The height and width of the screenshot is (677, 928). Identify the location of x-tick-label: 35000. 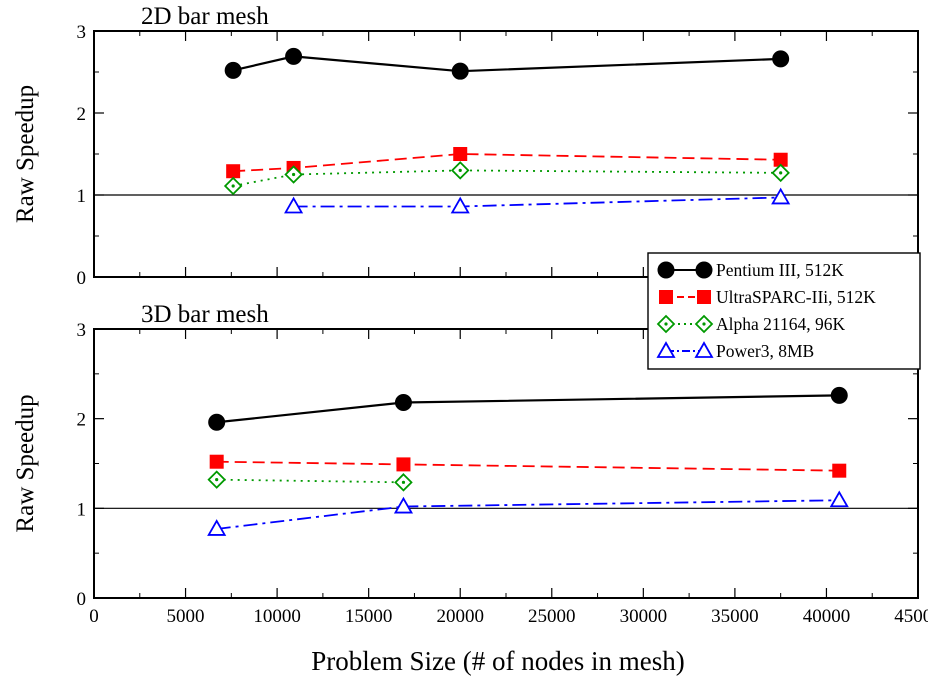
(735, 616).